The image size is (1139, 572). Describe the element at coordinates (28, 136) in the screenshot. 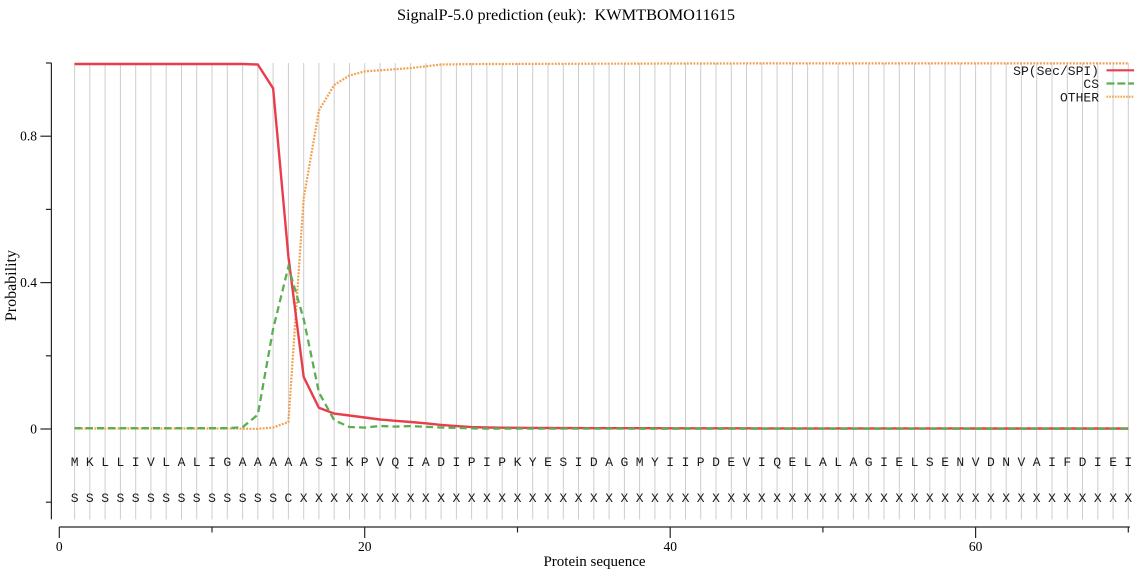

I see `svg-text: 0.8` at that location.